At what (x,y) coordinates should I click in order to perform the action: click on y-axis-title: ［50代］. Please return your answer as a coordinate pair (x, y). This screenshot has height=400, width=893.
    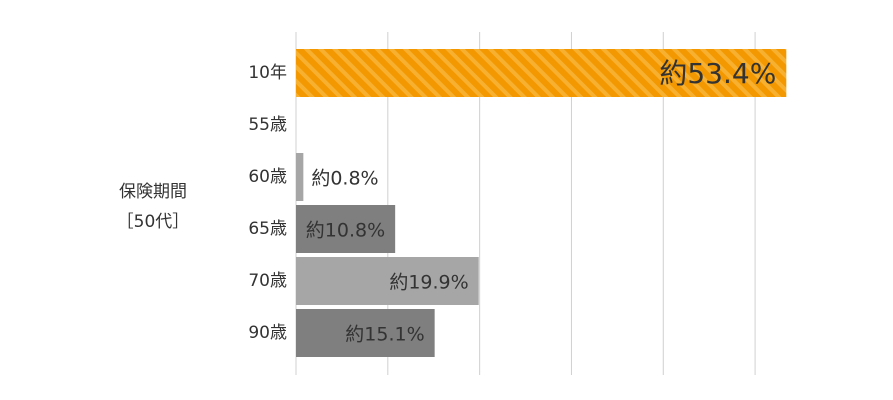
    Looking at the image, I should click on (153, 222).